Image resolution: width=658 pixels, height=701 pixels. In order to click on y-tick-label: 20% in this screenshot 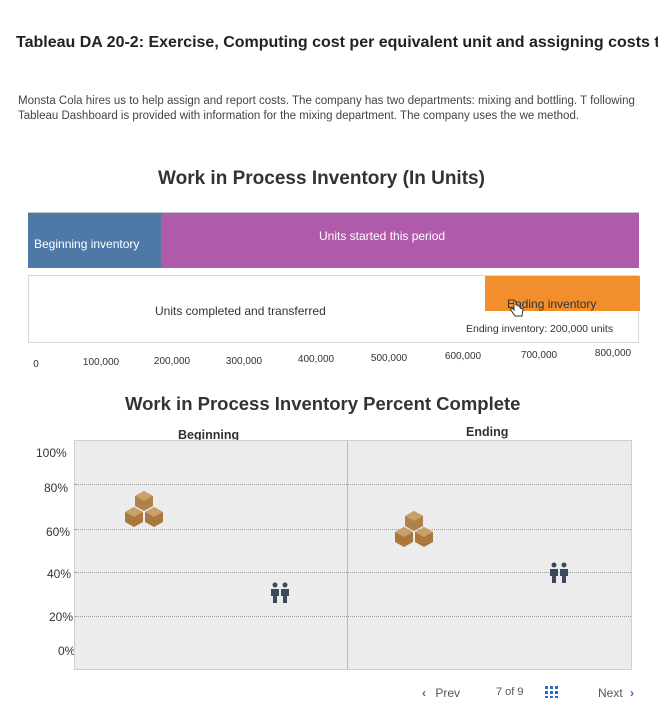, I will do `click(61, 617)`.